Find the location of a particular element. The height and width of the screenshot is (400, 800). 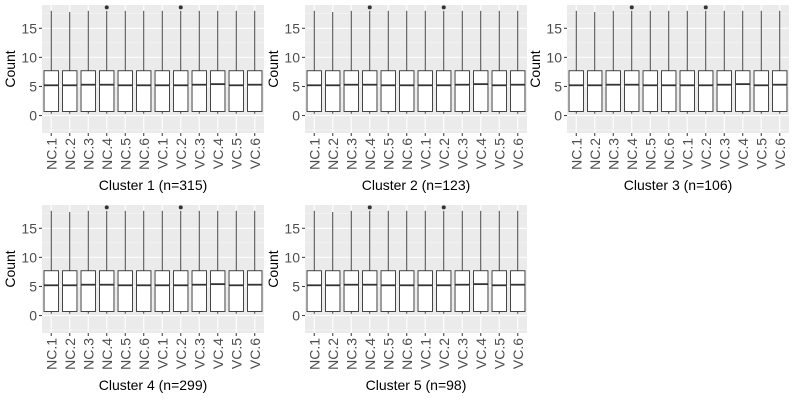

y-tick-label: 10 is located at coordinates (292, 57).